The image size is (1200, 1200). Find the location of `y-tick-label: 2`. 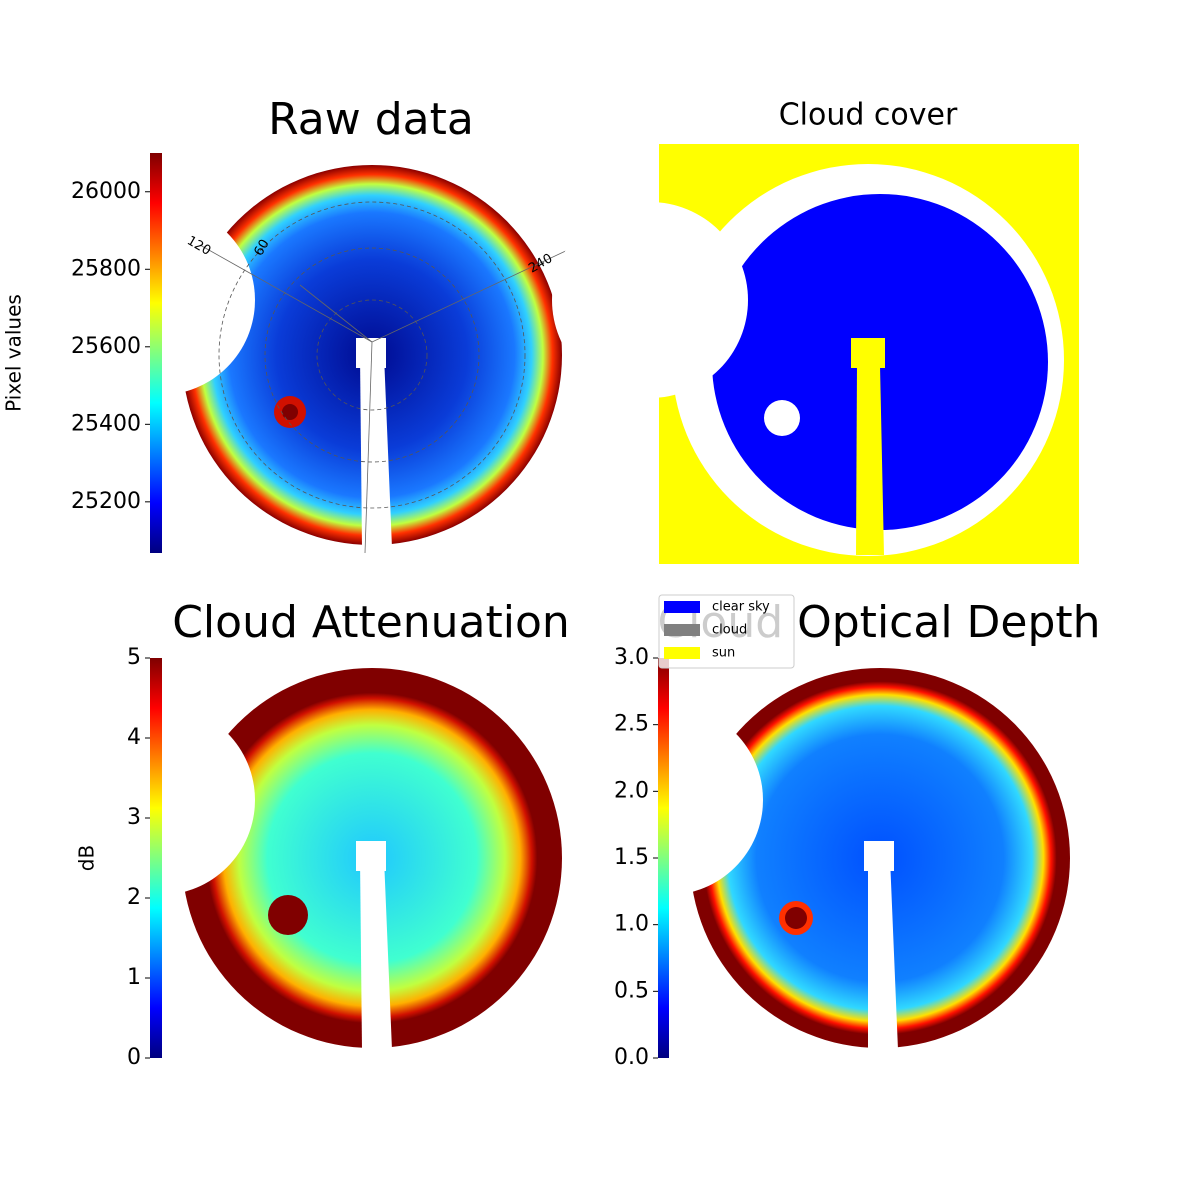

y-tick-label: 2 is located at coordinates (134, 897).